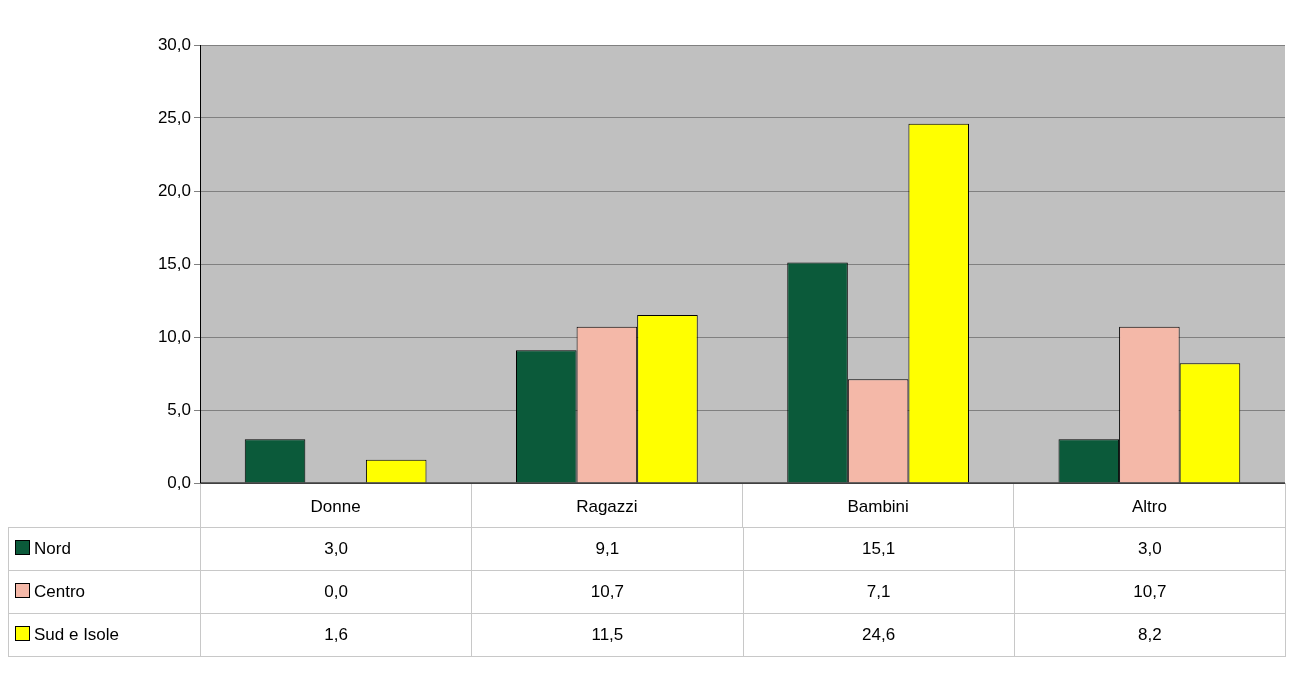 The image size is (1294, 673). I want to click on y-tick-label: 30,0, so click(174, 44).